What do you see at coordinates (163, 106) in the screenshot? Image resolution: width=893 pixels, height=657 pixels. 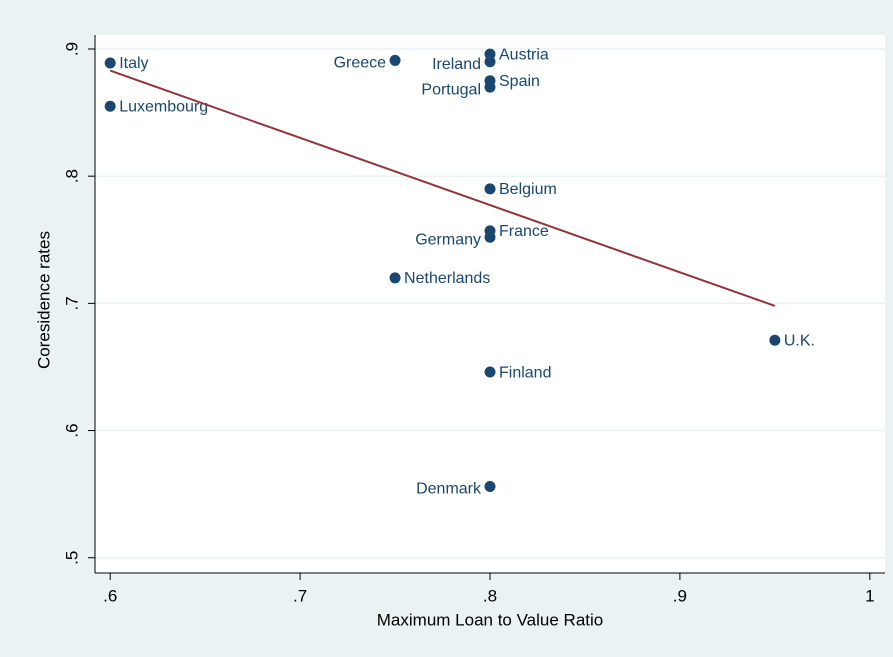 I see `point-label: Luxembourg` at bounding box center [163, 106].